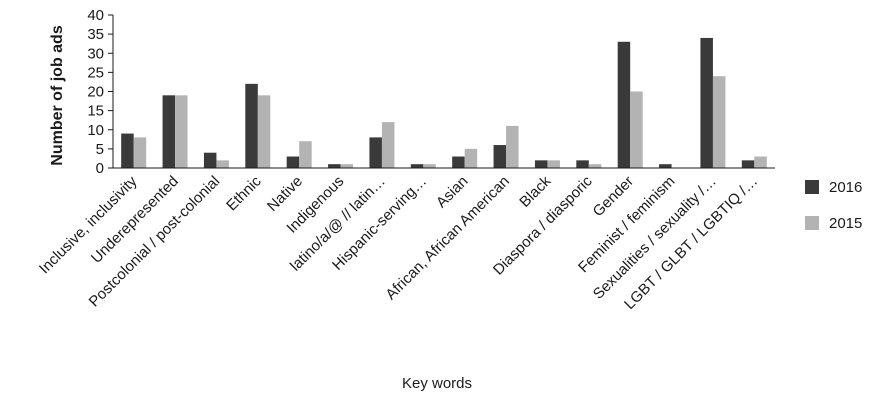 The height and width of the screenshot is (395, 872). I want to click on y-tick-label: 5, so click(100, 149).